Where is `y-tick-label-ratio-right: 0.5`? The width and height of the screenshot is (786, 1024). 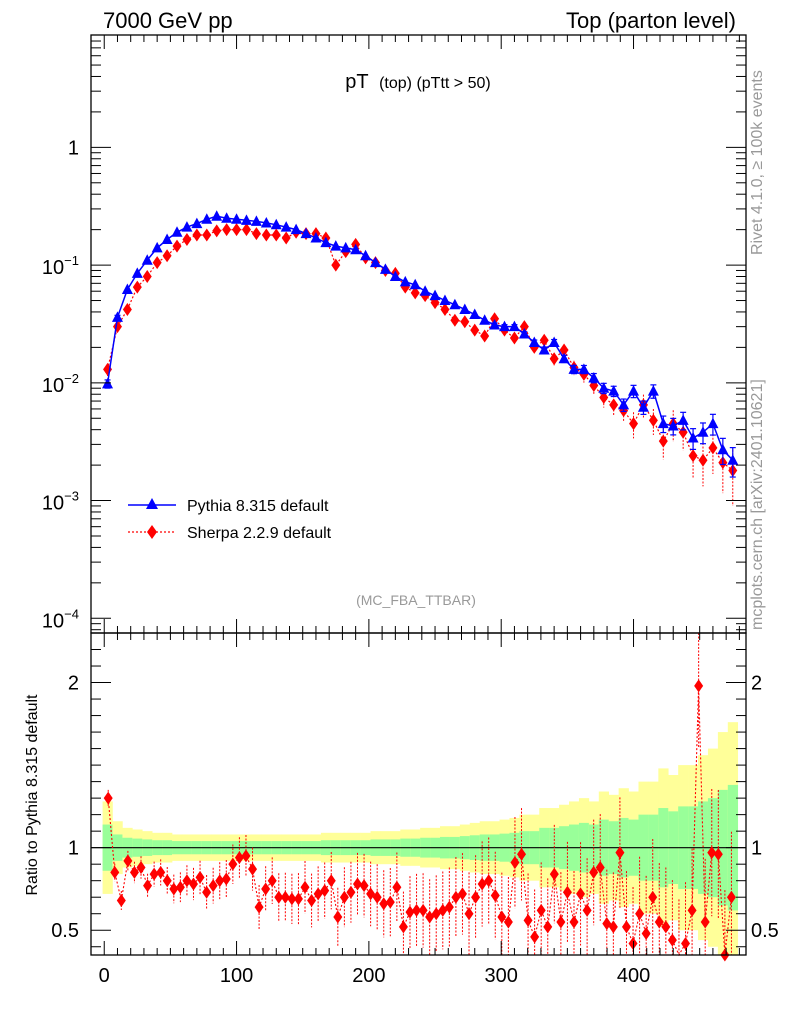
y-tick-label-ratio-right: 0.5 is located at coordinates (765, 931).